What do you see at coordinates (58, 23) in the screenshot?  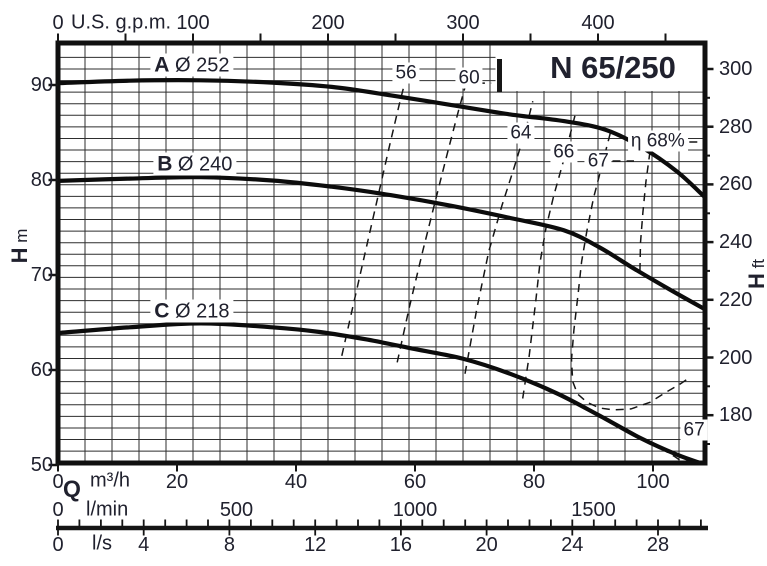 I see `top-axis-tick-label: 0` at bounding box center [58, 23].